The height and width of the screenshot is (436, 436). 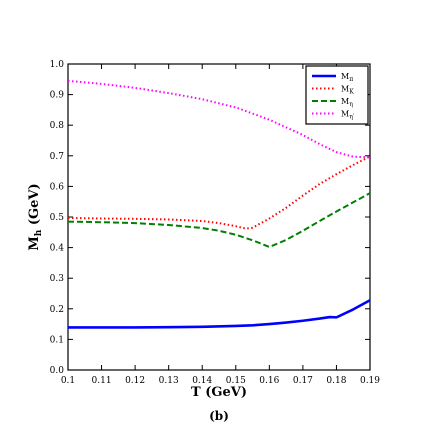 I want to click on x-tick-label: 0.16, so click(x=269, y=381).